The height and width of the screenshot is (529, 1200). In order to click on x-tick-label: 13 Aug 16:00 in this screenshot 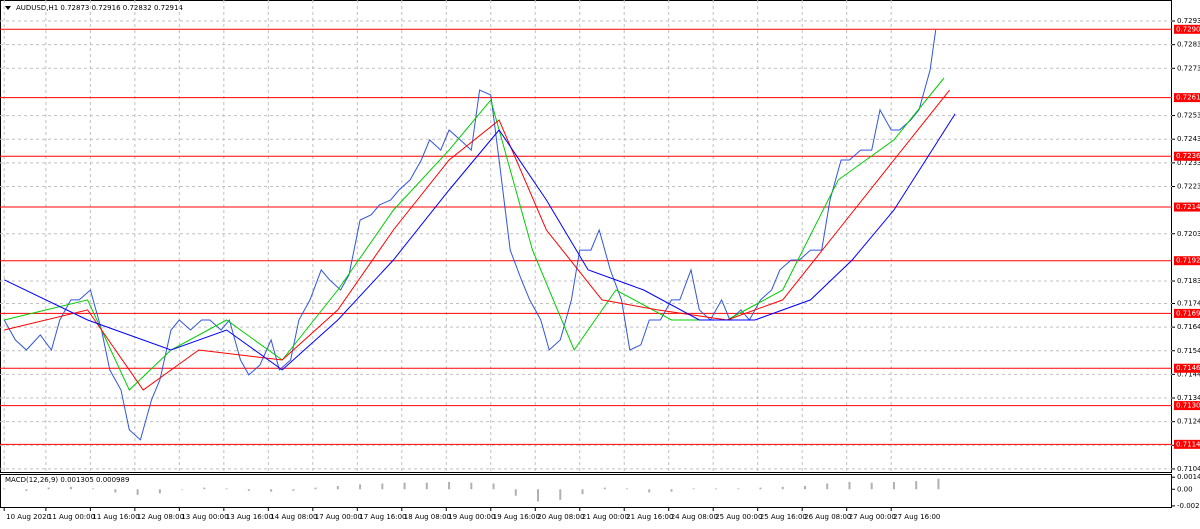, I will do `click(249, 517)`.